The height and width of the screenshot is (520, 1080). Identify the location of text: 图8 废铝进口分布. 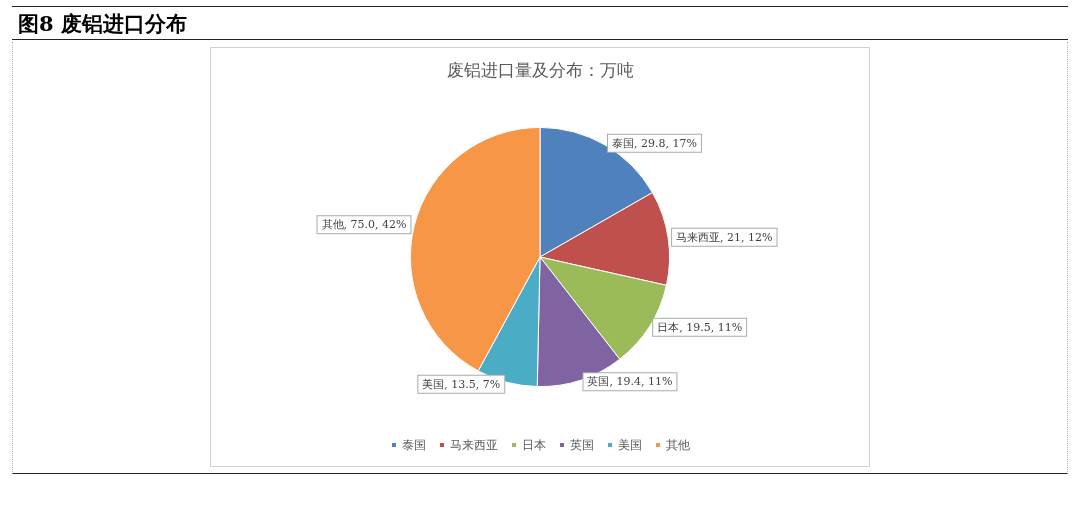
(540, 23).